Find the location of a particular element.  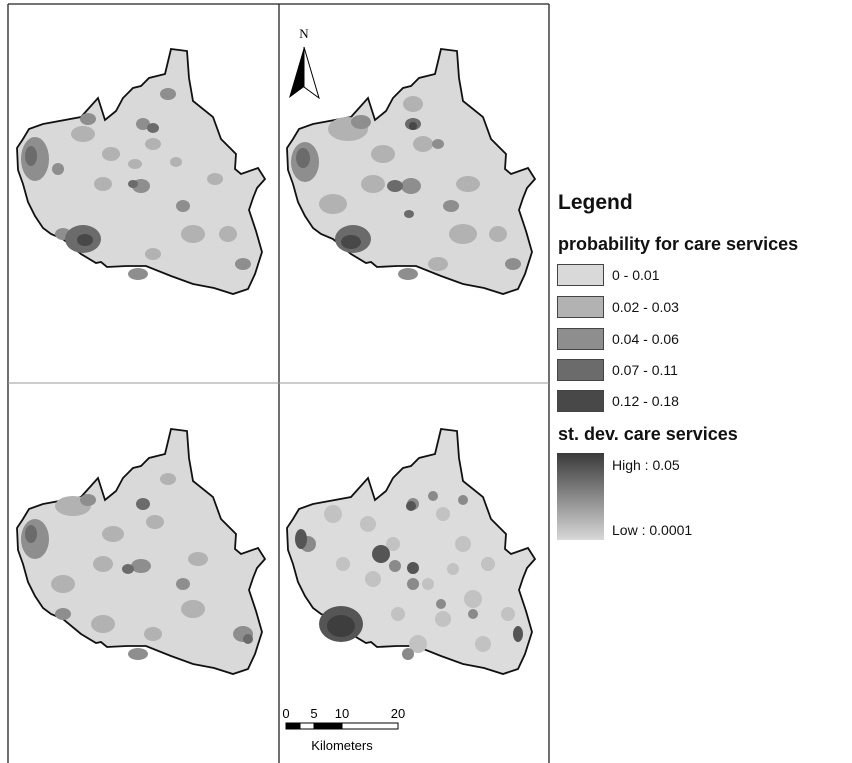

stdev-legend-title: st. dev. care services is located at coordinates (648, 434).